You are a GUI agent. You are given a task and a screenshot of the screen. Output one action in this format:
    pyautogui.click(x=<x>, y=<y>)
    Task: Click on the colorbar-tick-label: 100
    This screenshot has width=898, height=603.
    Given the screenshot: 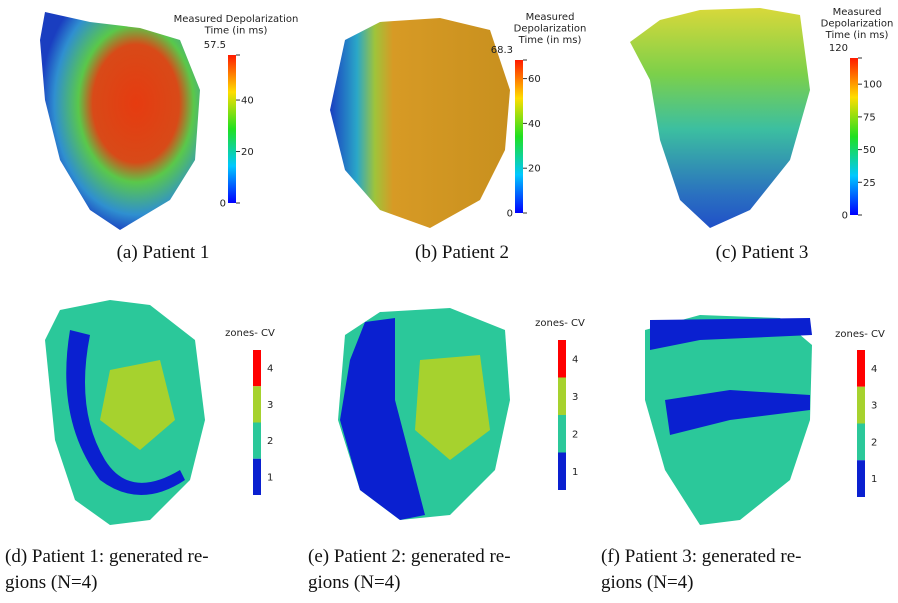 What is the action you would take?
    pyautogui.click(x=872, y=85)
    